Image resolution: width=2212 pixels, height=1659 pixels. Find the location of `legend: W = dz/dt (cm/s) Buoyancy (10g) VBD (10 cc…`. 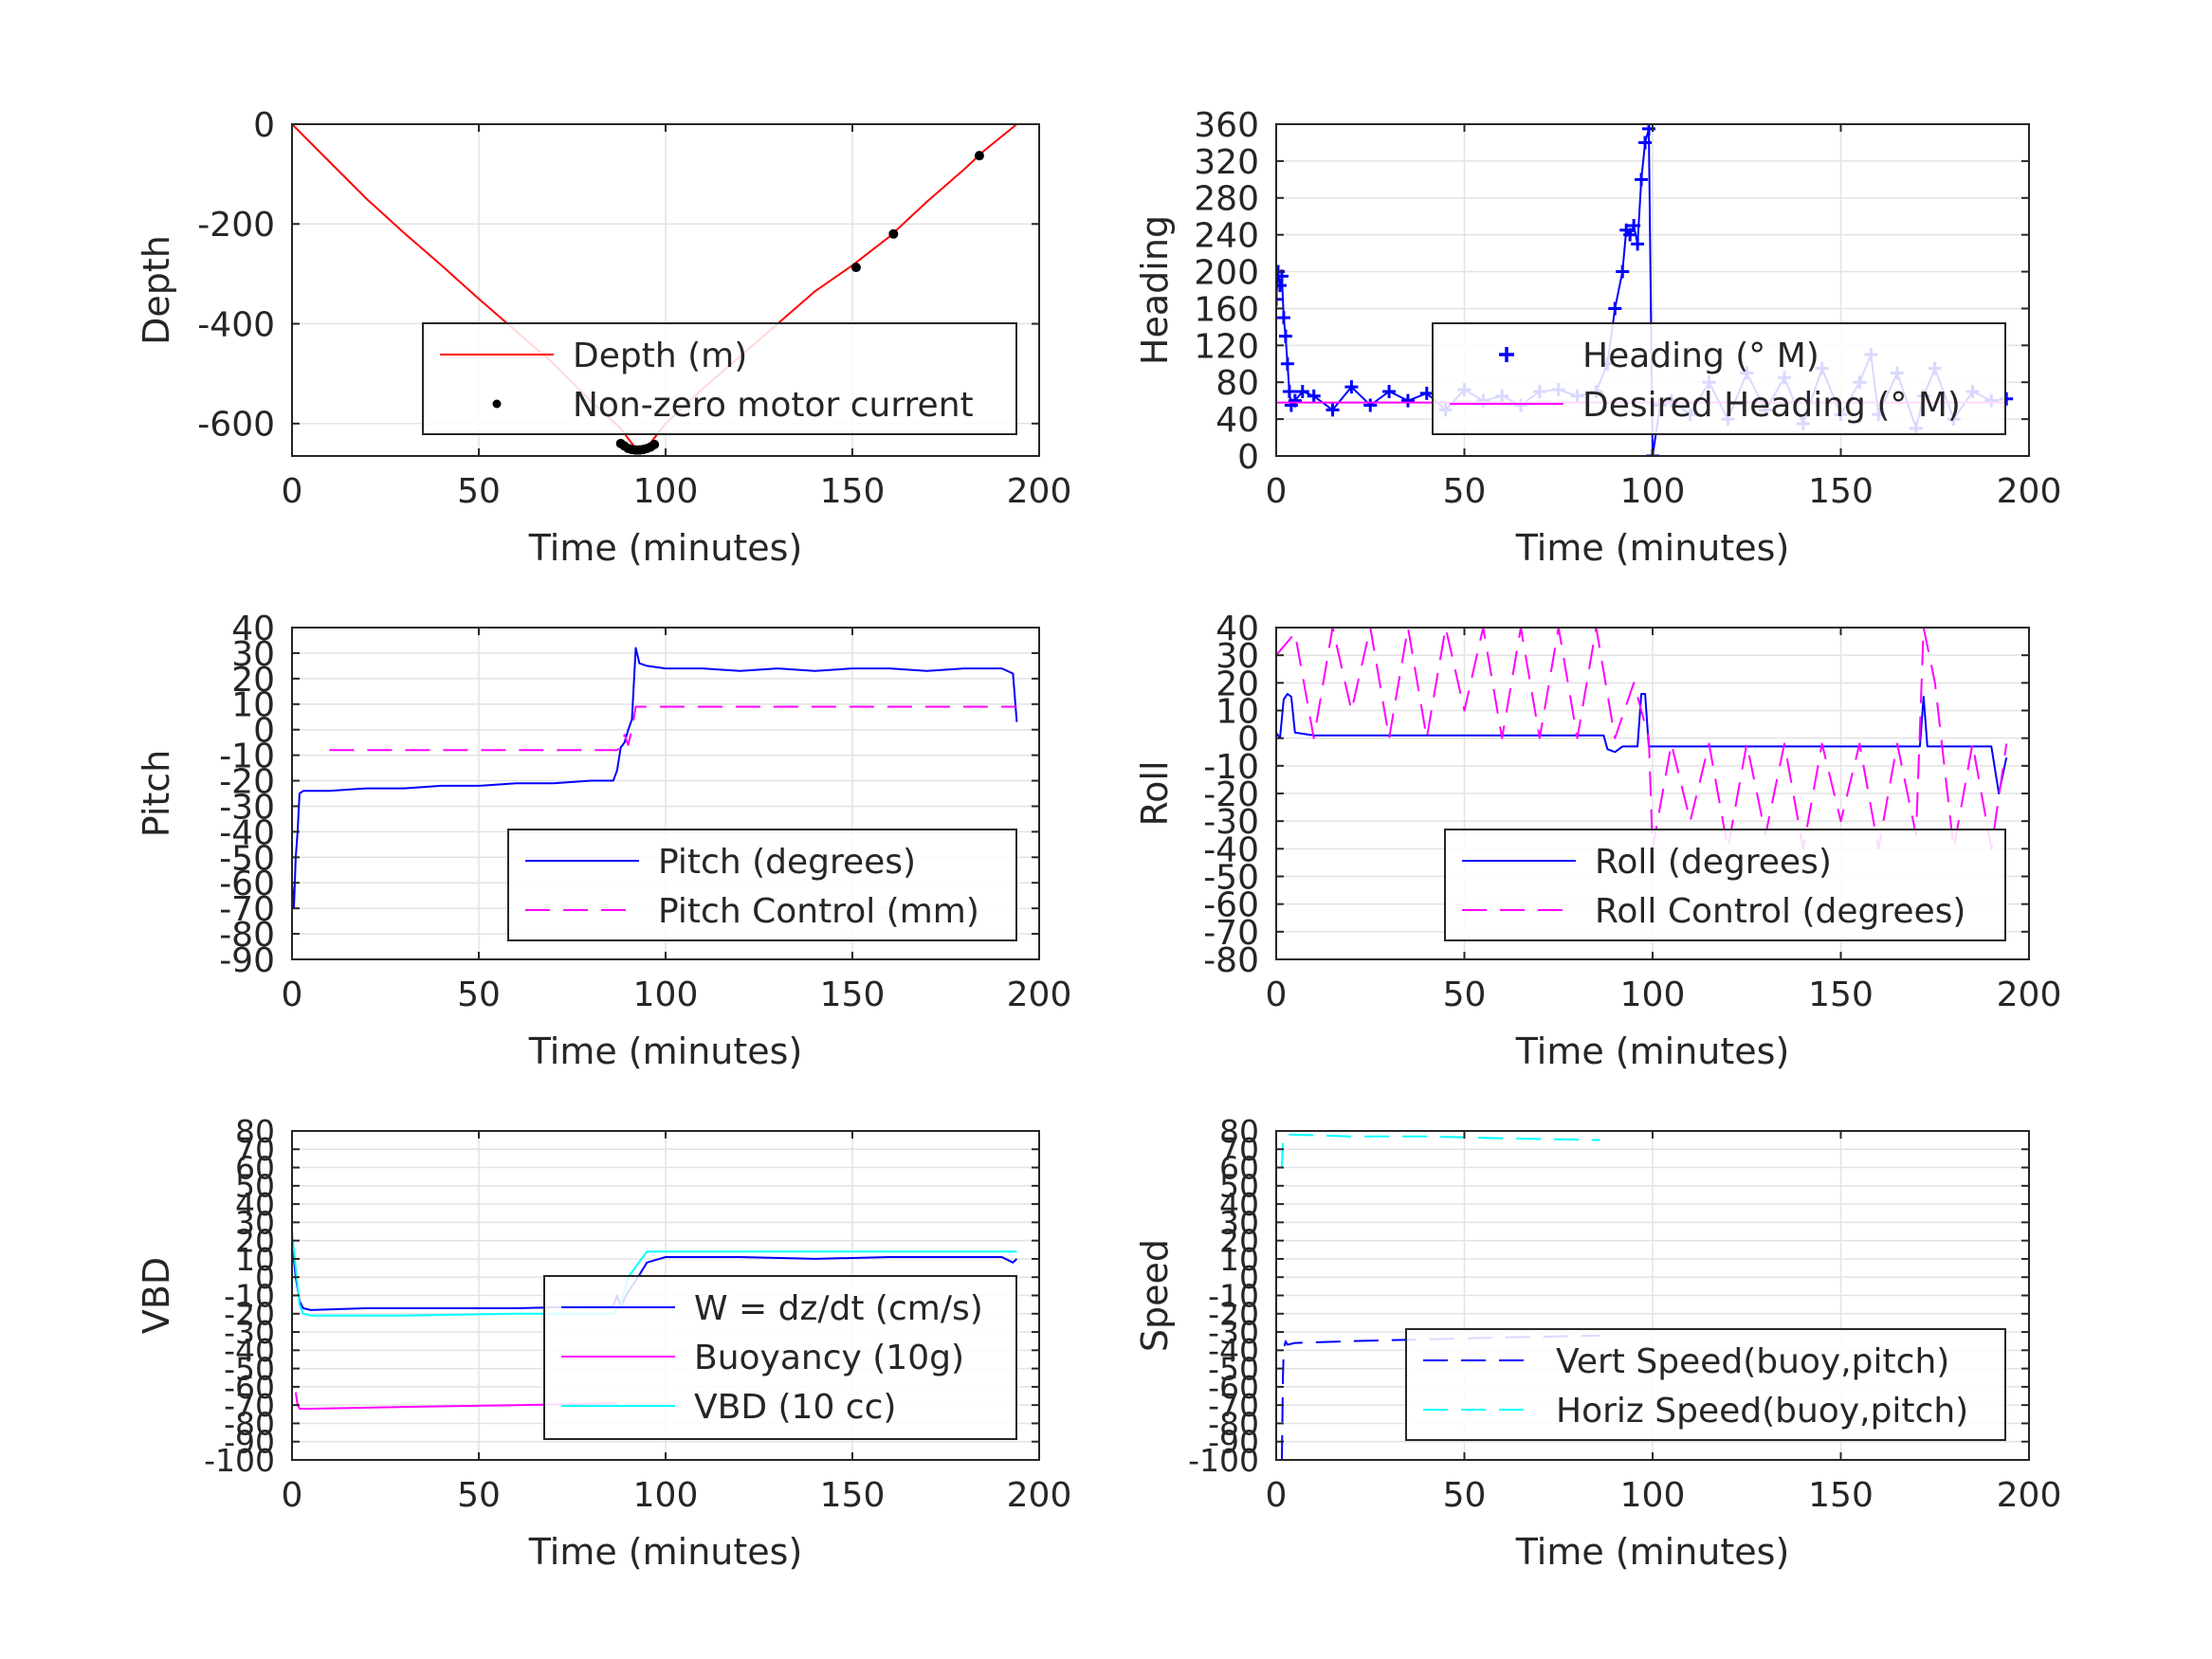

legend: W = dz/dt (cm/s) Buoyancy (10g) VBD (10 cc… is located at coordinates (780, 1357).